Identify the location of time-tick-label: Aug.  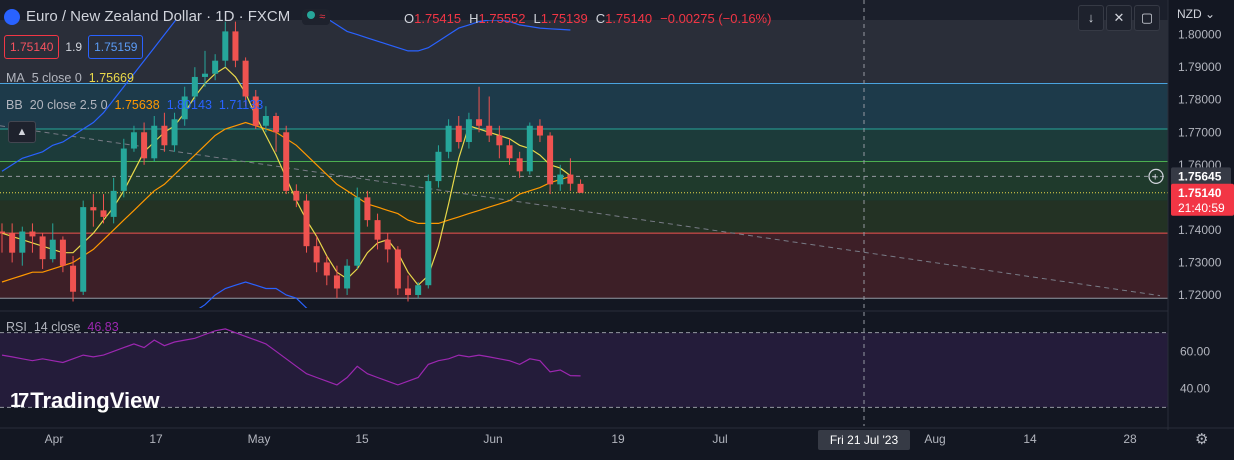
(934, 439).